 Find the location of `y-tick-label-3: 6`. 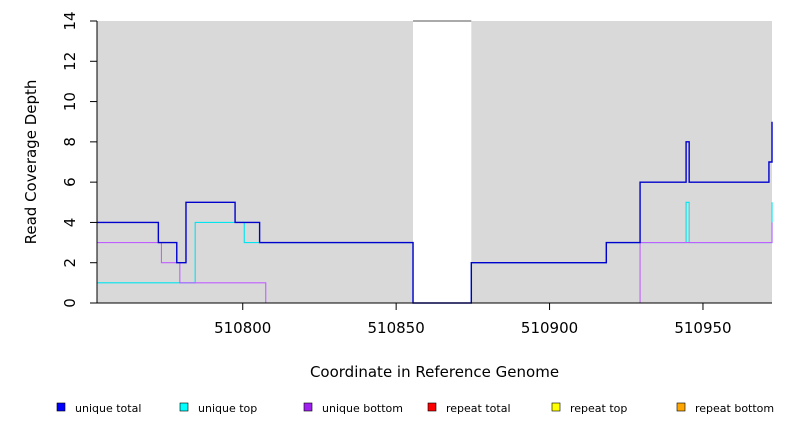

y-tick-label-3: 6 is located at coordinates (70, 182).